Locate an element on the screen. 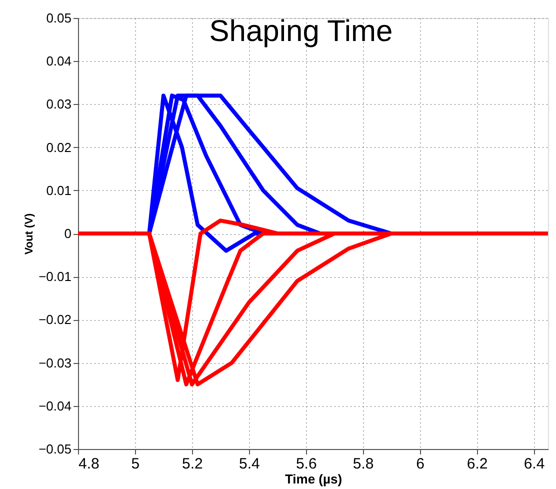 This screenshot has width=556, height=489. x-tick-label: 5.4 is located at coordinates (249, 464).